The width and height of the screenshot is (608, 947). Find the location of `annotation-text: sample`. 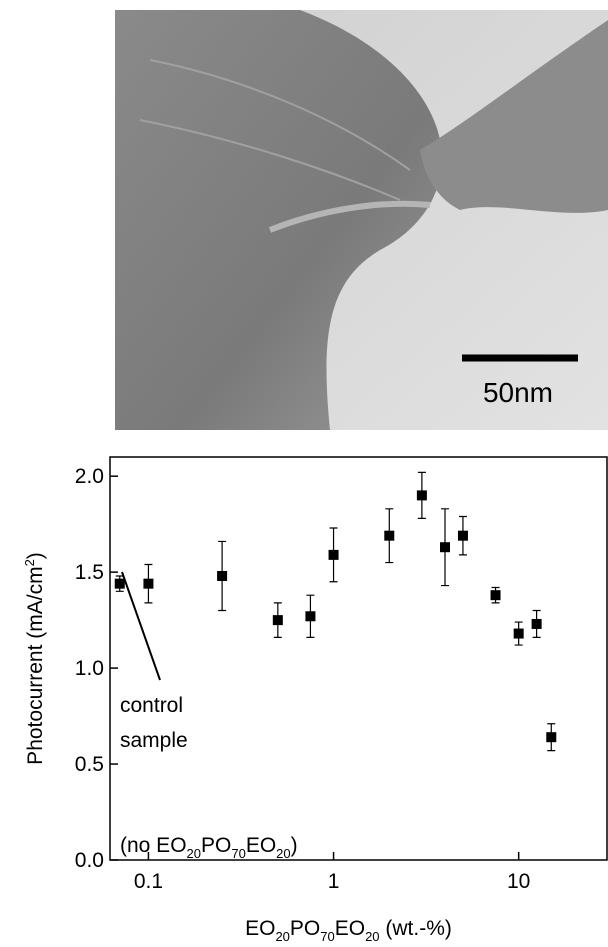

annotation-text: sample is located at coordinates (154, 740).